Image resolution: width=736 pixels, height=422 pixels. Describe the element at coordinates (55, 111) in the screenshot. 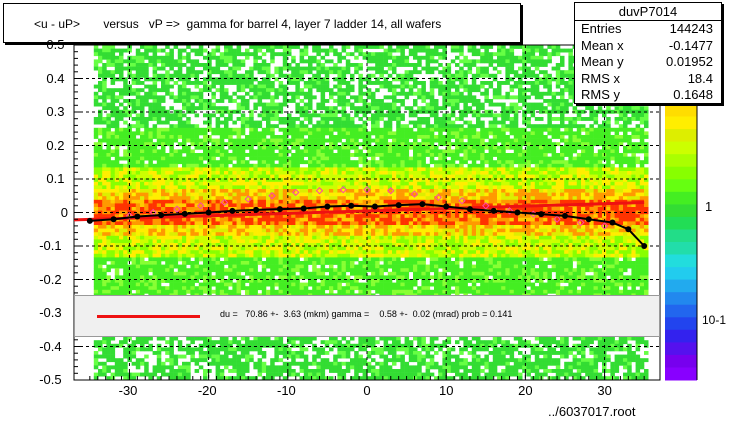

I see `y-tick-label: 0.3` at that location.